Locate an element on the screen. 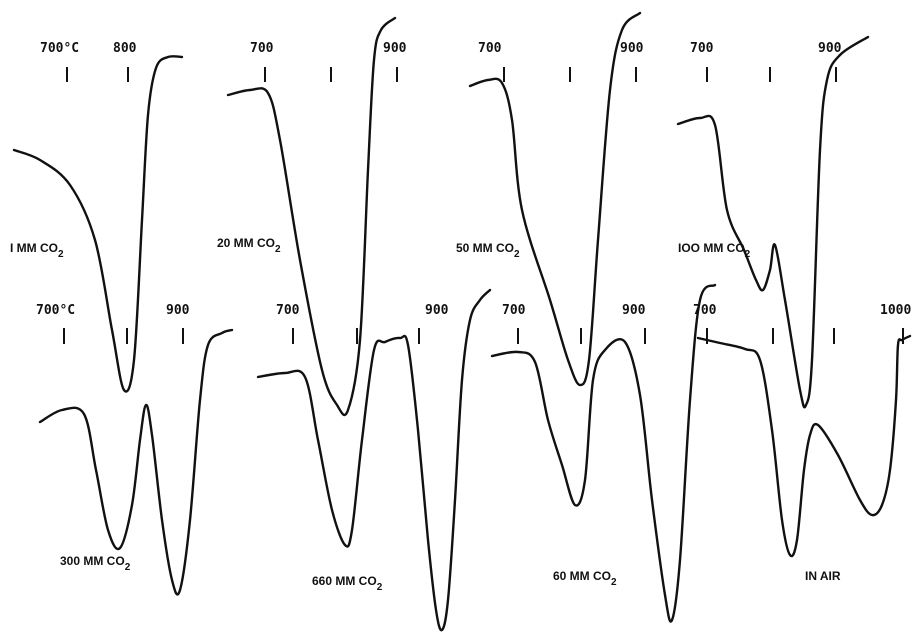 The image size is (923, 640). curve-label: 20 MM CO2 is located at coordinates (249, 245).